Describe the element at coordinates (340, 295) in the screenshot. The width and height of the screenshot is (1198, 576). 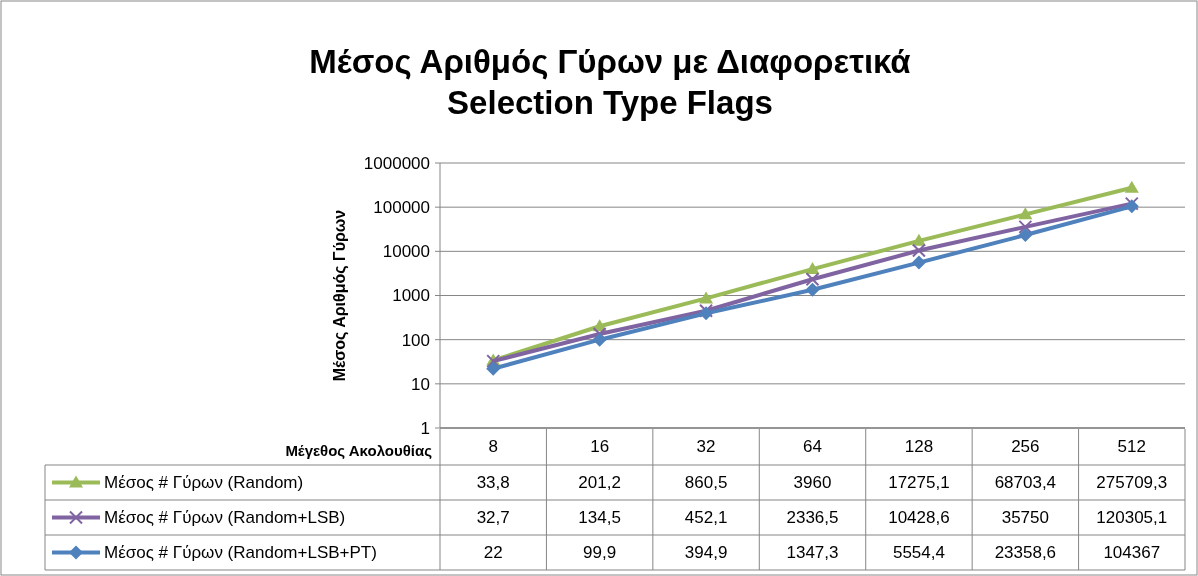
I see `y-axis-title: Μέσος Αριθμός Γύρων` at that location.